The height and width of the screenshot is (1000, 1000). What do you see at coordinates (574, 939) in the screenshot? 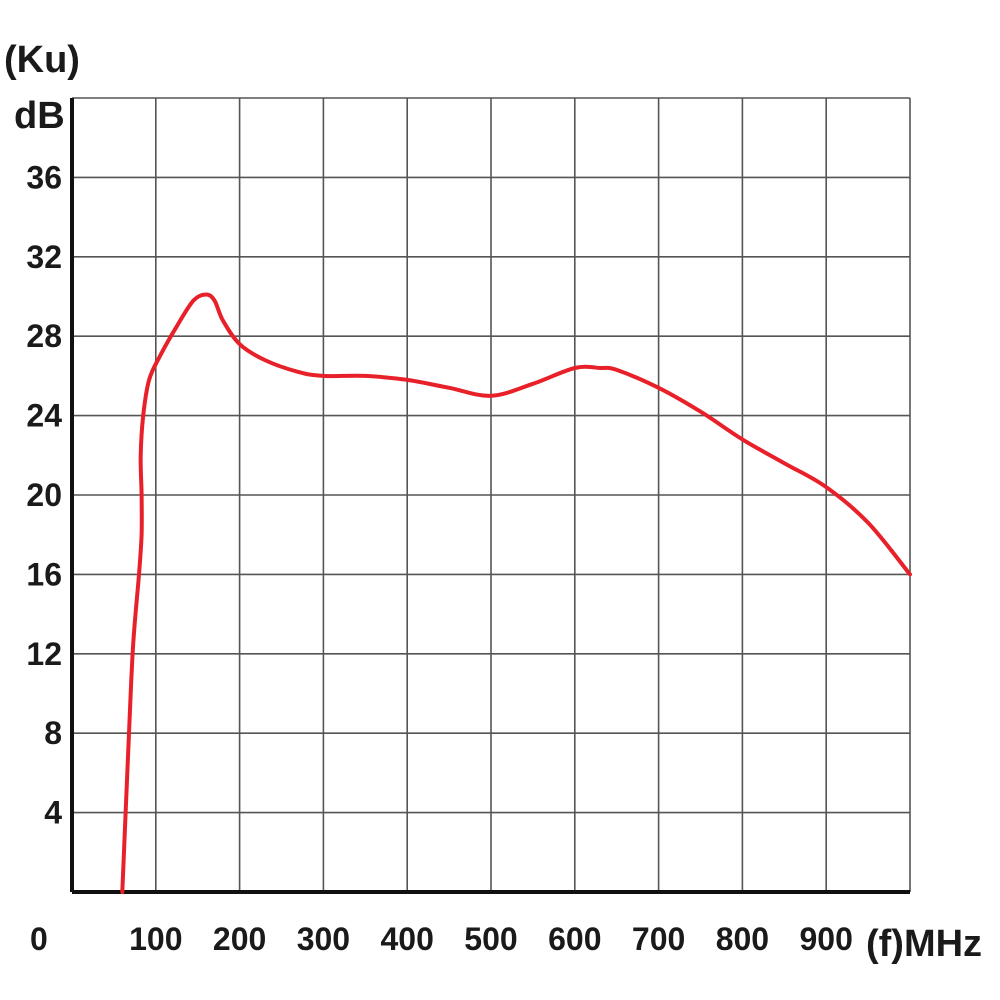
I see `x-tick-label: 600` at bounding box center [574, 939].